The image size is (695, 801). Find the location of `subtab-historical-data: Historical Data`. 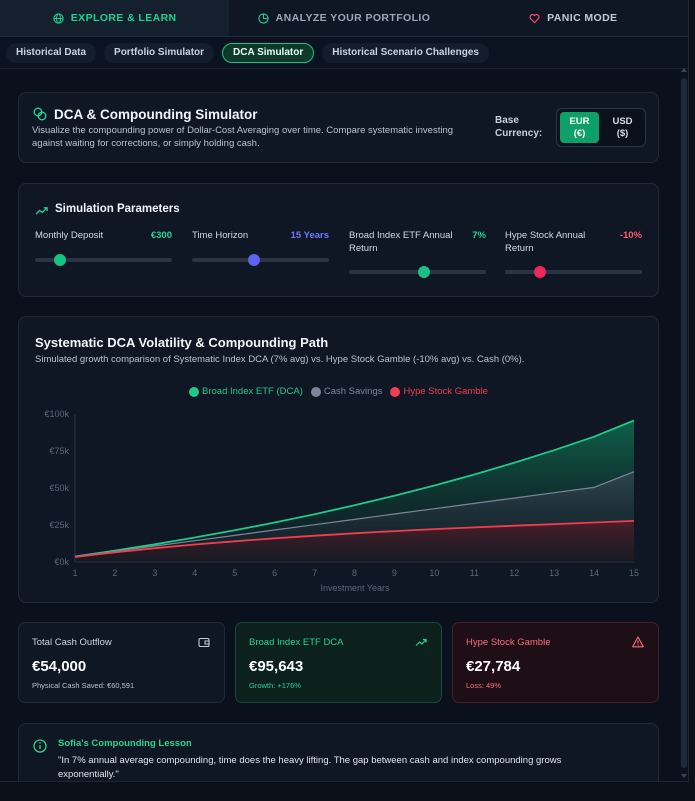

subtab-historical-data: Historical Data is located at coordinates (51, 53).